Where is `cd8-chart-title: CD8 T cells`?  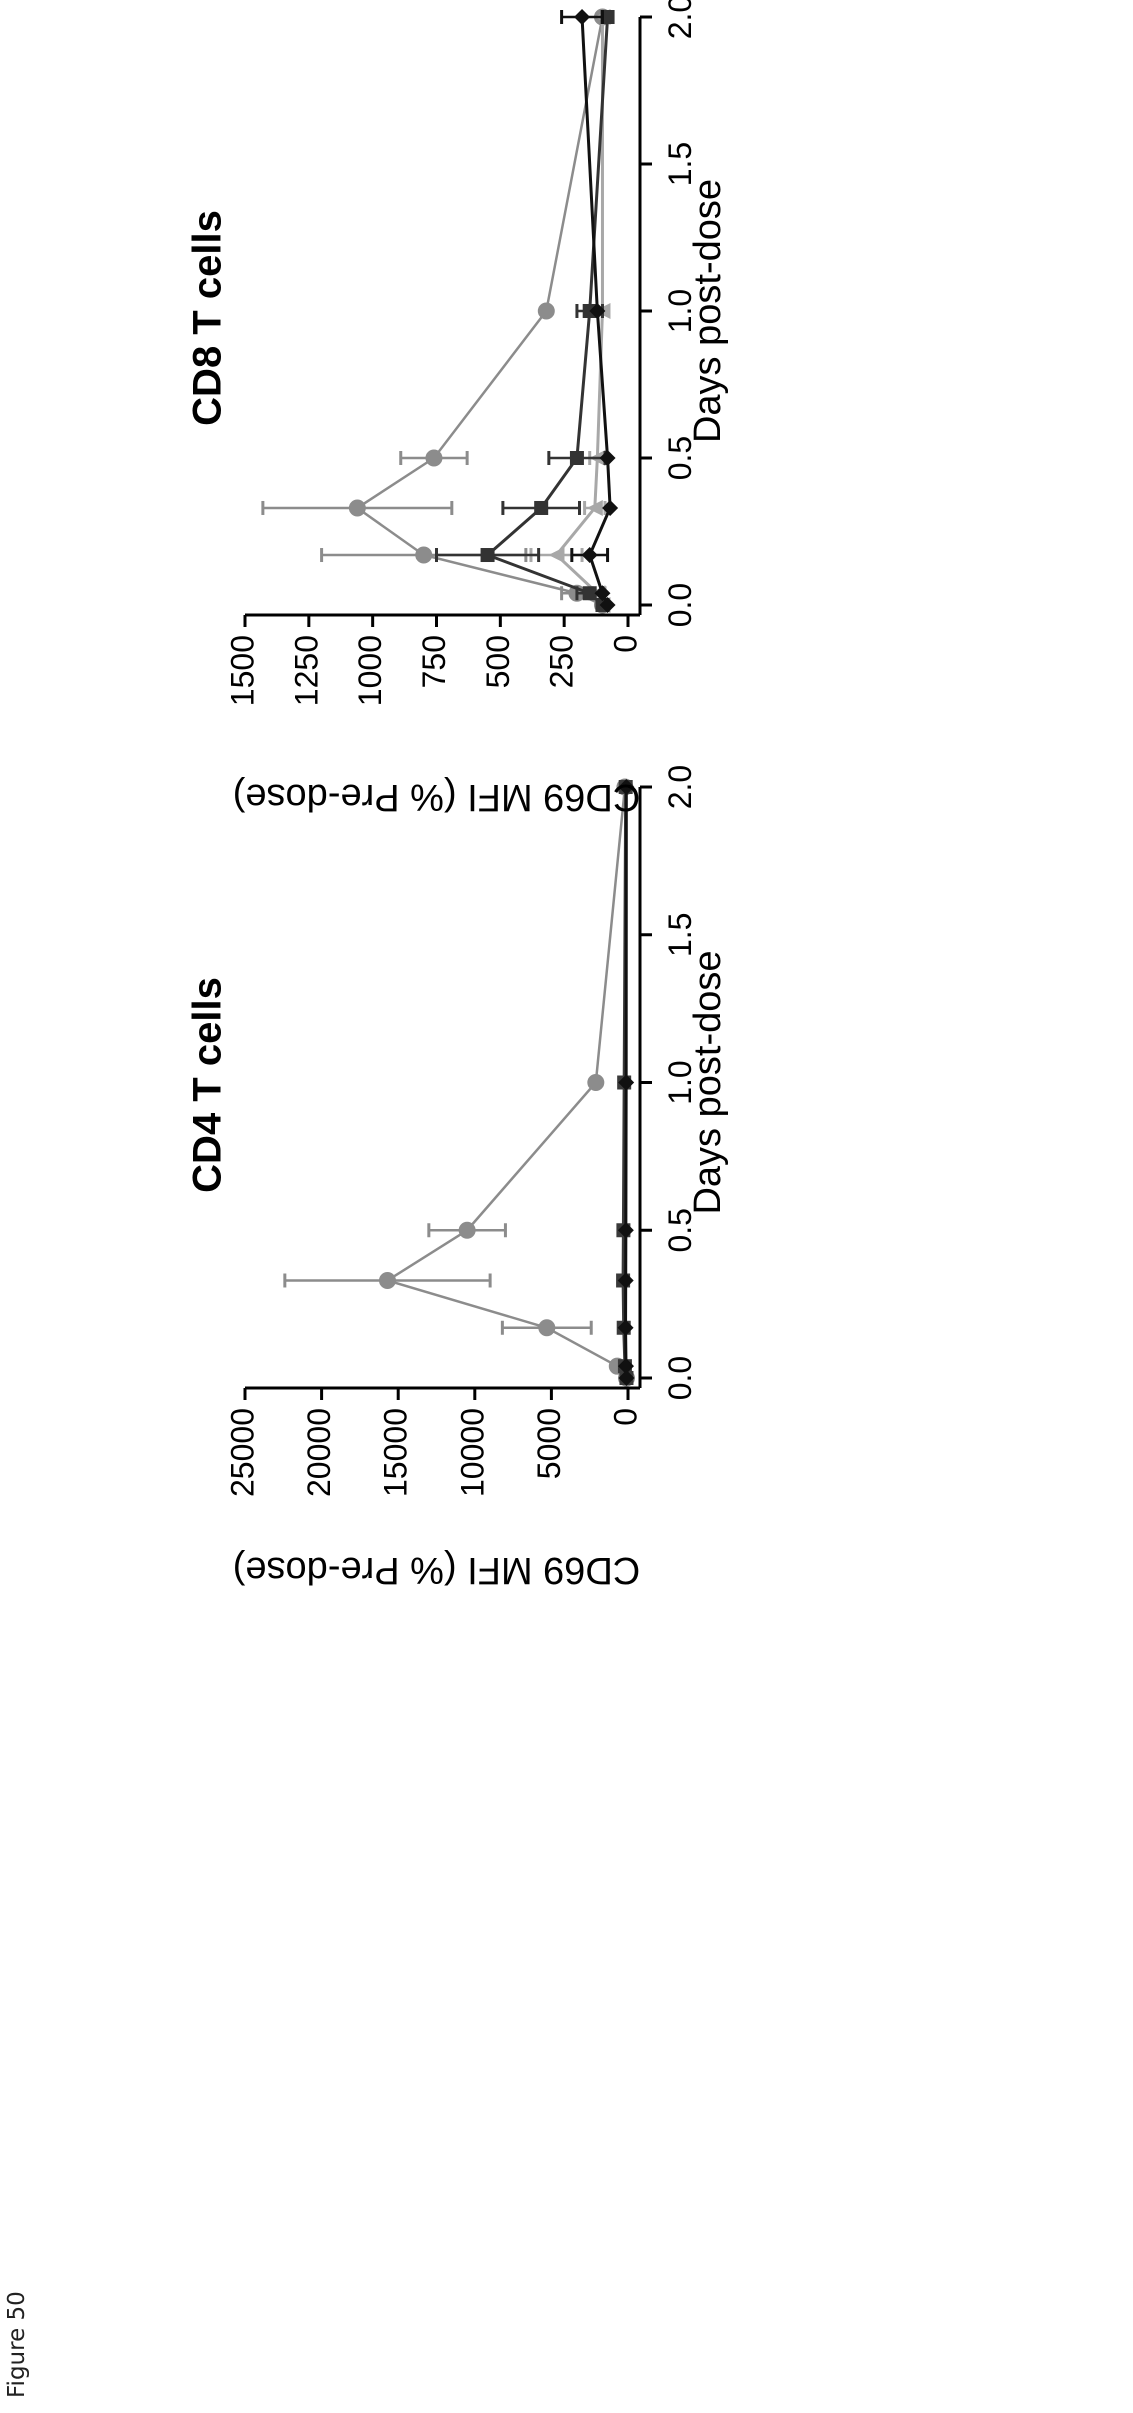
cd8-chart-title: CD8 T cells is located at coordinates (208, 318).